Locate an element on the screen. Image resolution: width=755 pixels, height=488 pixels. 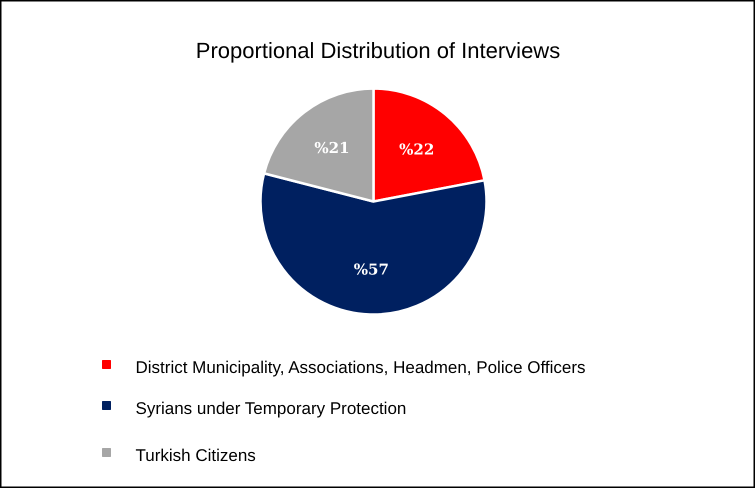
legend-label: Turkish Citizens is located at coordinates (196, 455).